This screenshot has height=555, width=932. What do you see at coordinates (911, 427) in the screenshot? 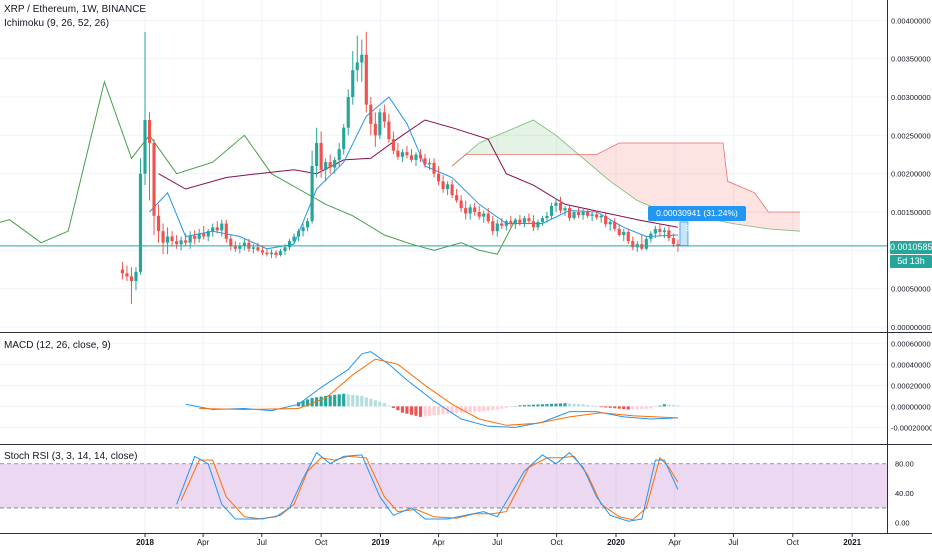
I see `macd-axis-label: -0.00020000` at bounding box center [911, 427].